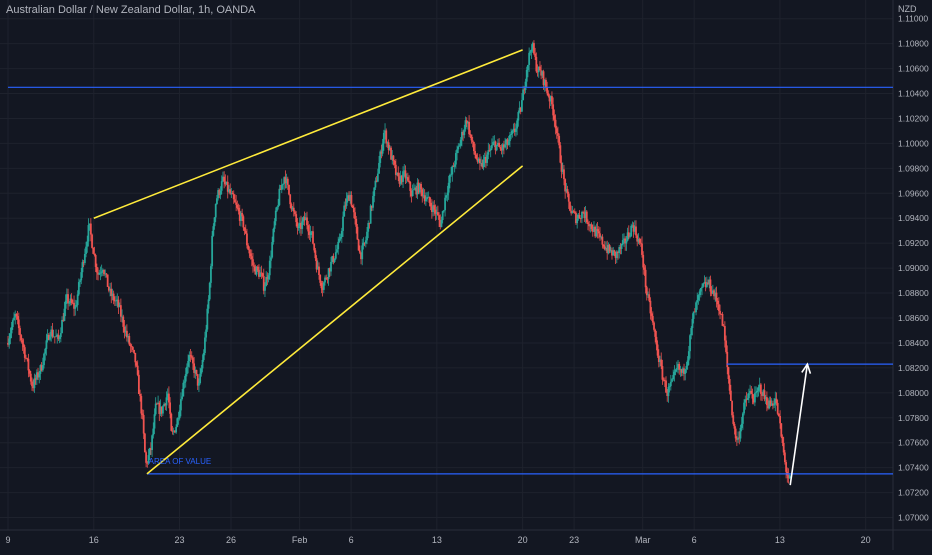  What do you see at coordinates (913, 94) in the screenshot?
I see `y-tick-label: 1.10400` at bounding box center [913, 94].